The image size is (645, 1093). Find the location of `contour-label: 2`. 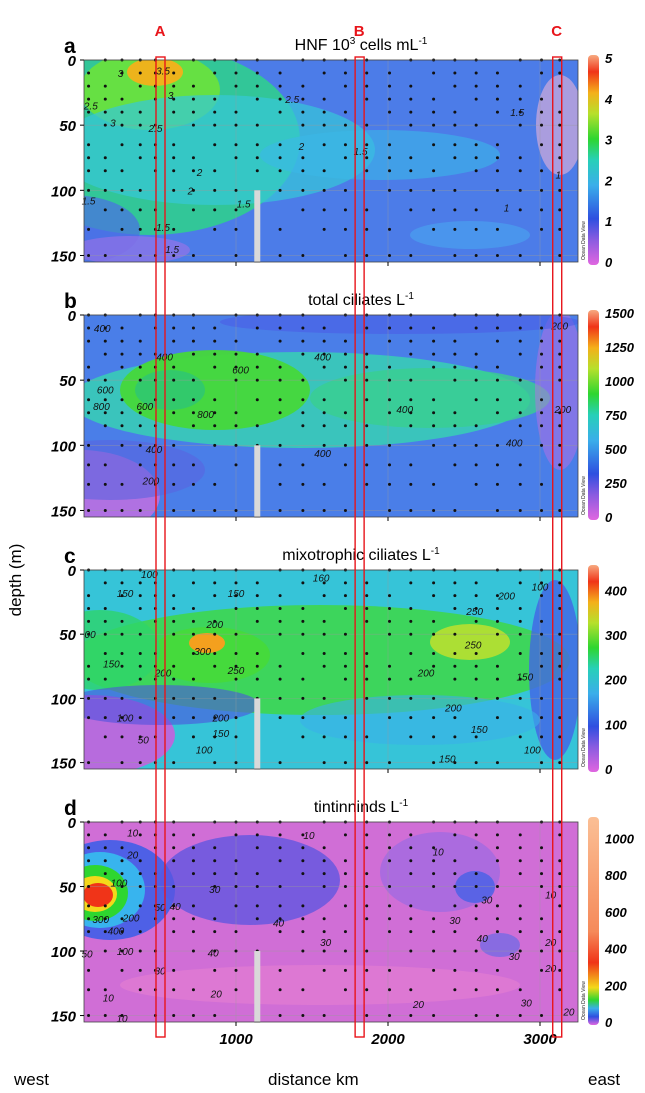

contour-label: 2 is located at coordinates (190, 191).